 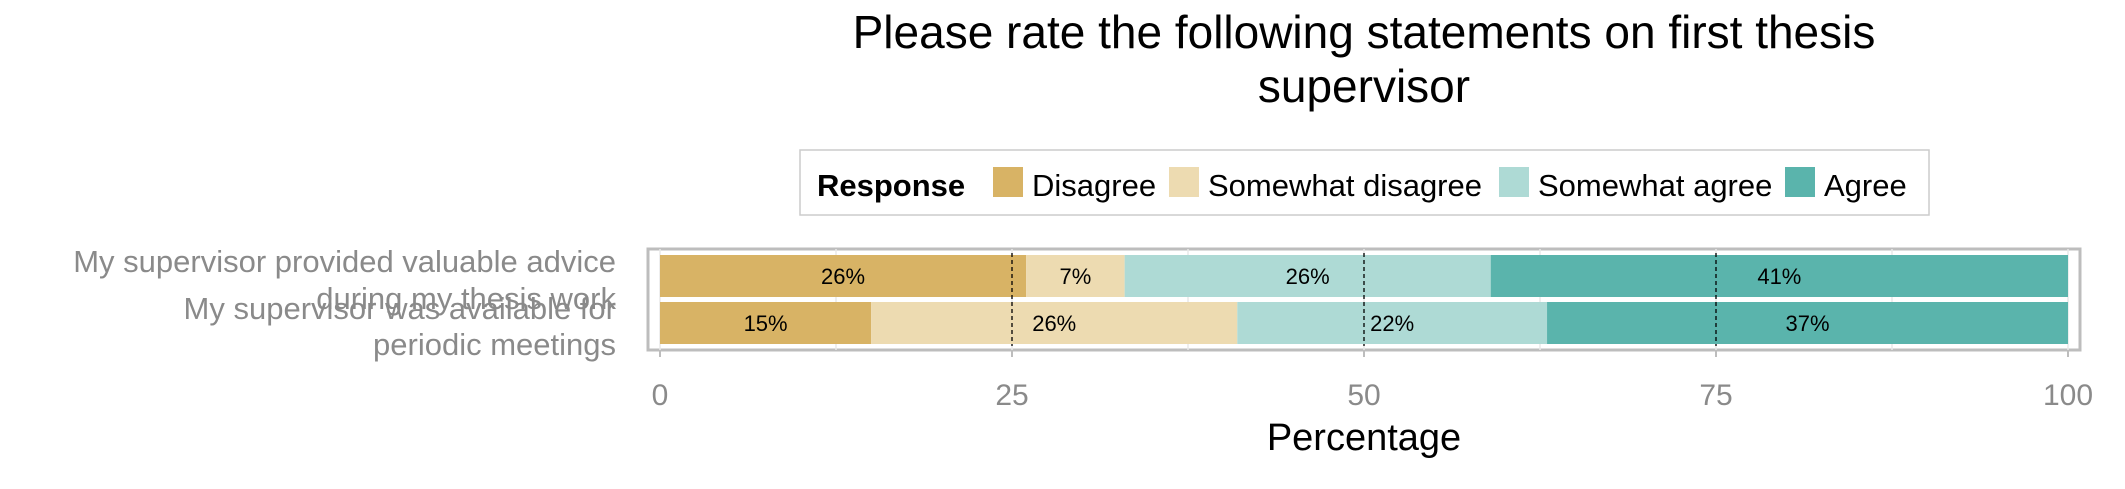 I want to click on legend-label: Agree, so click(x=1865, y=185).